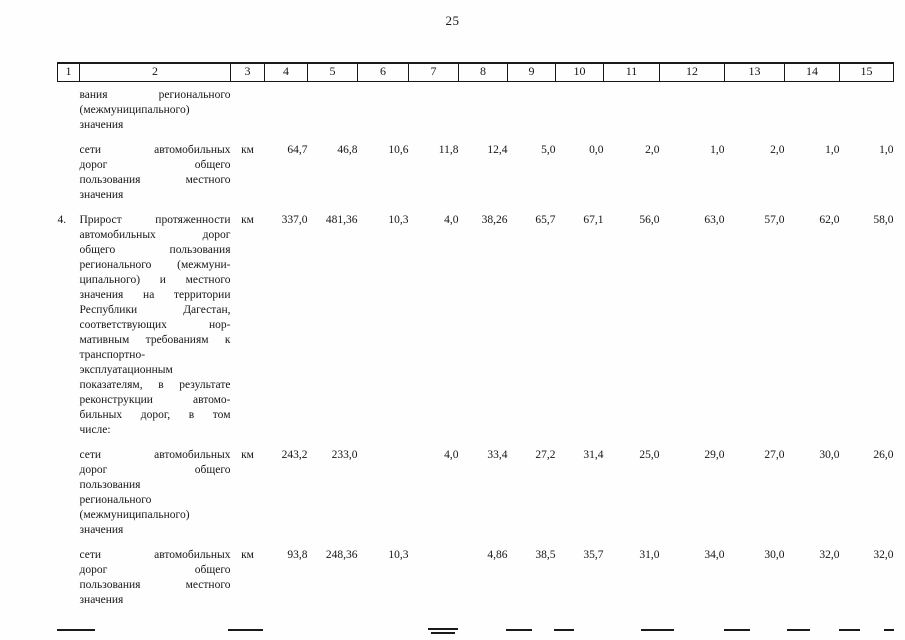  Describe the element at coordinates (483, 72) in the screenshot. I see `column-header: 8` at that location.